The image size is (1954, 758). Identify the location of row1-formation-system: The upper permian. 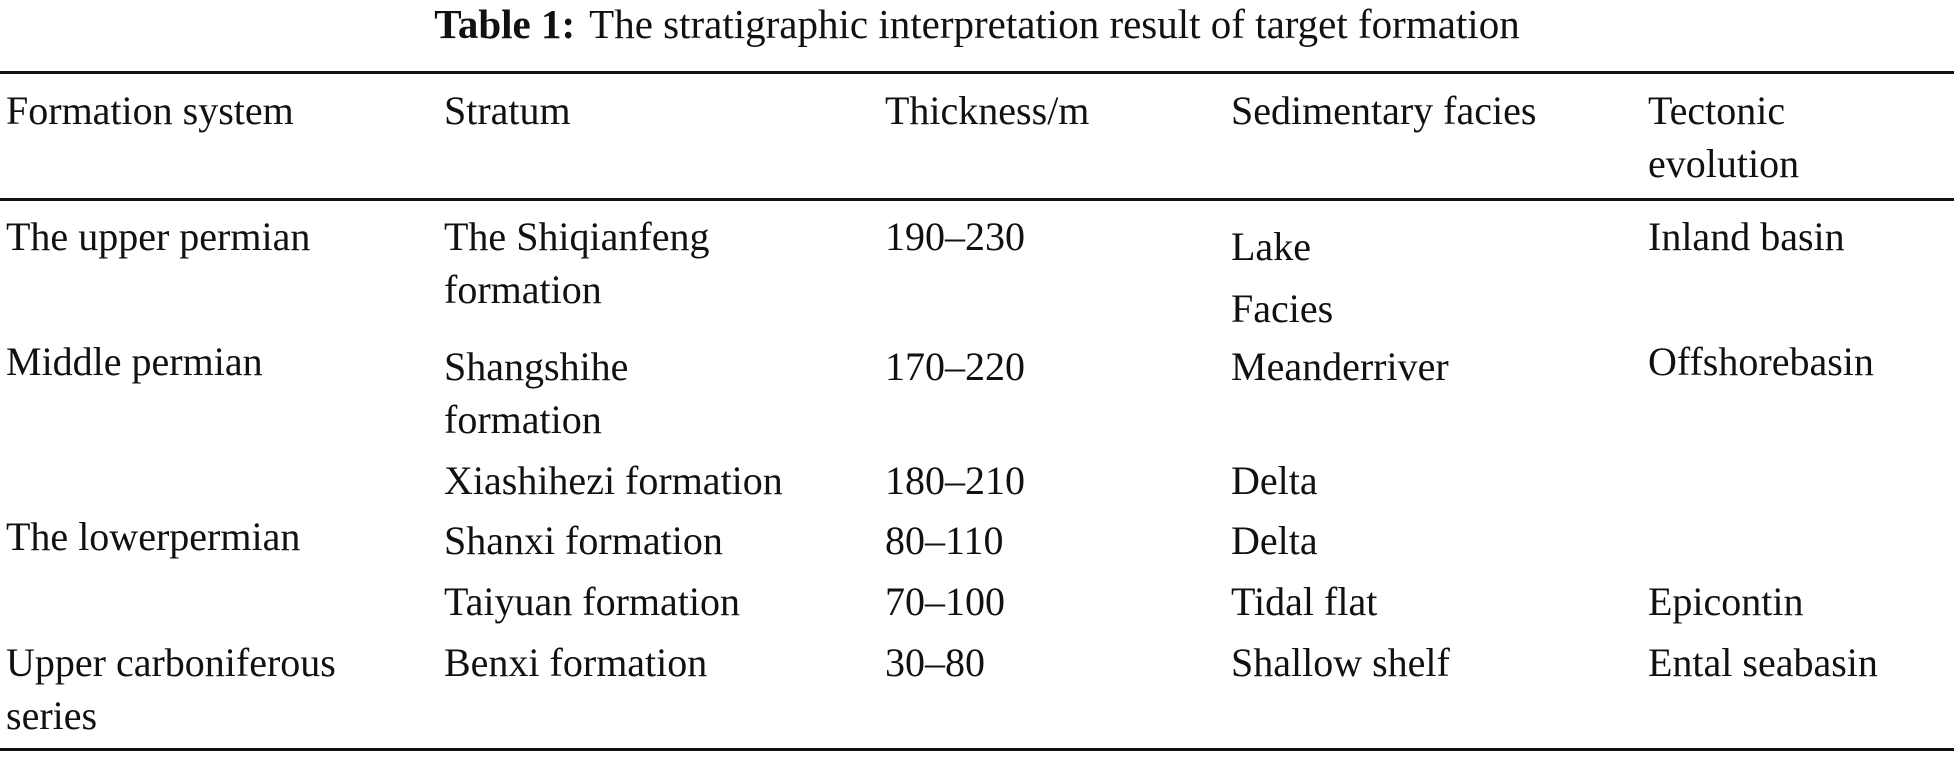
(158, 236).